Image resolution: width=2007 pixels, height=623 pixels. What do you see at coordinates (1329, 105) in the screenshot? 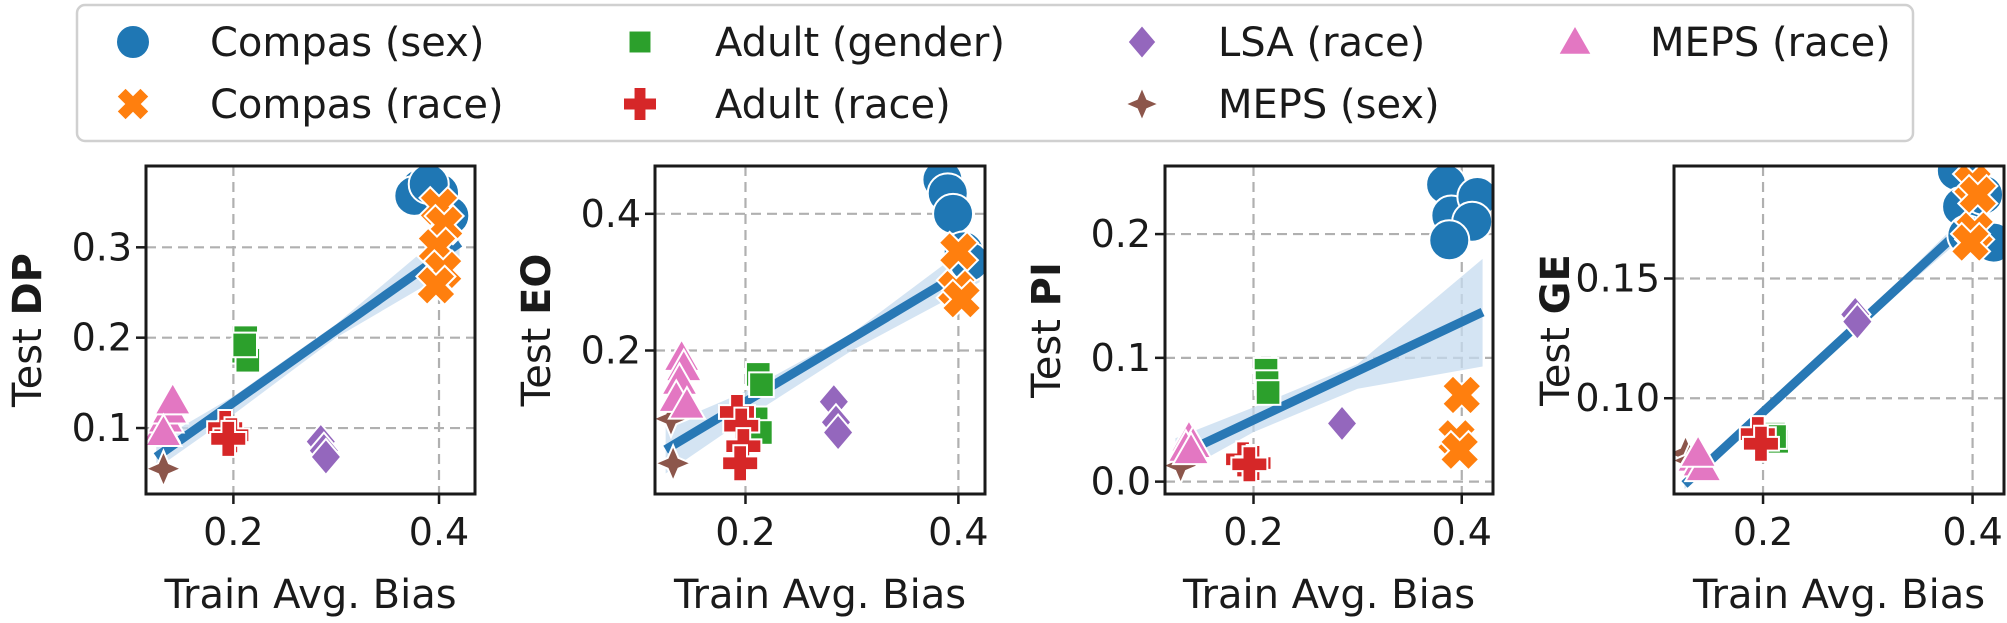
I see `legend-label: MEPS (sex)` at bounding box center [1329, 105].